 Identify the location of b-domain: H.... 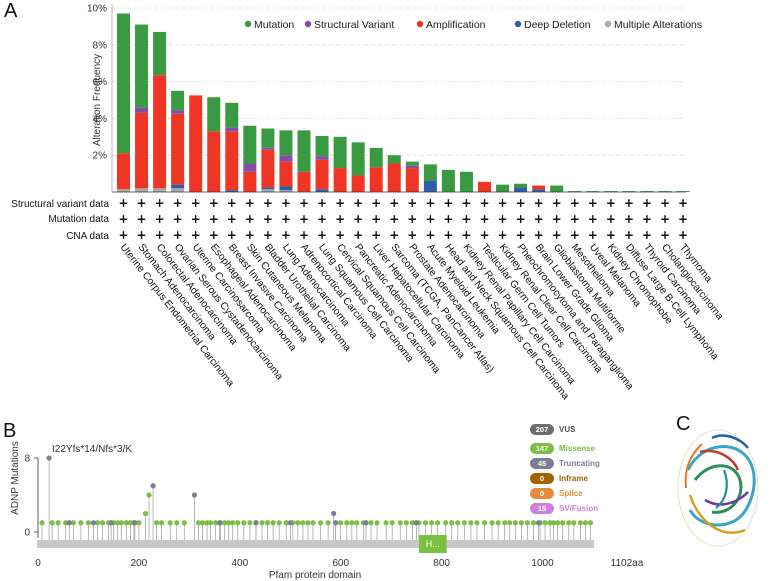
(432, 544).